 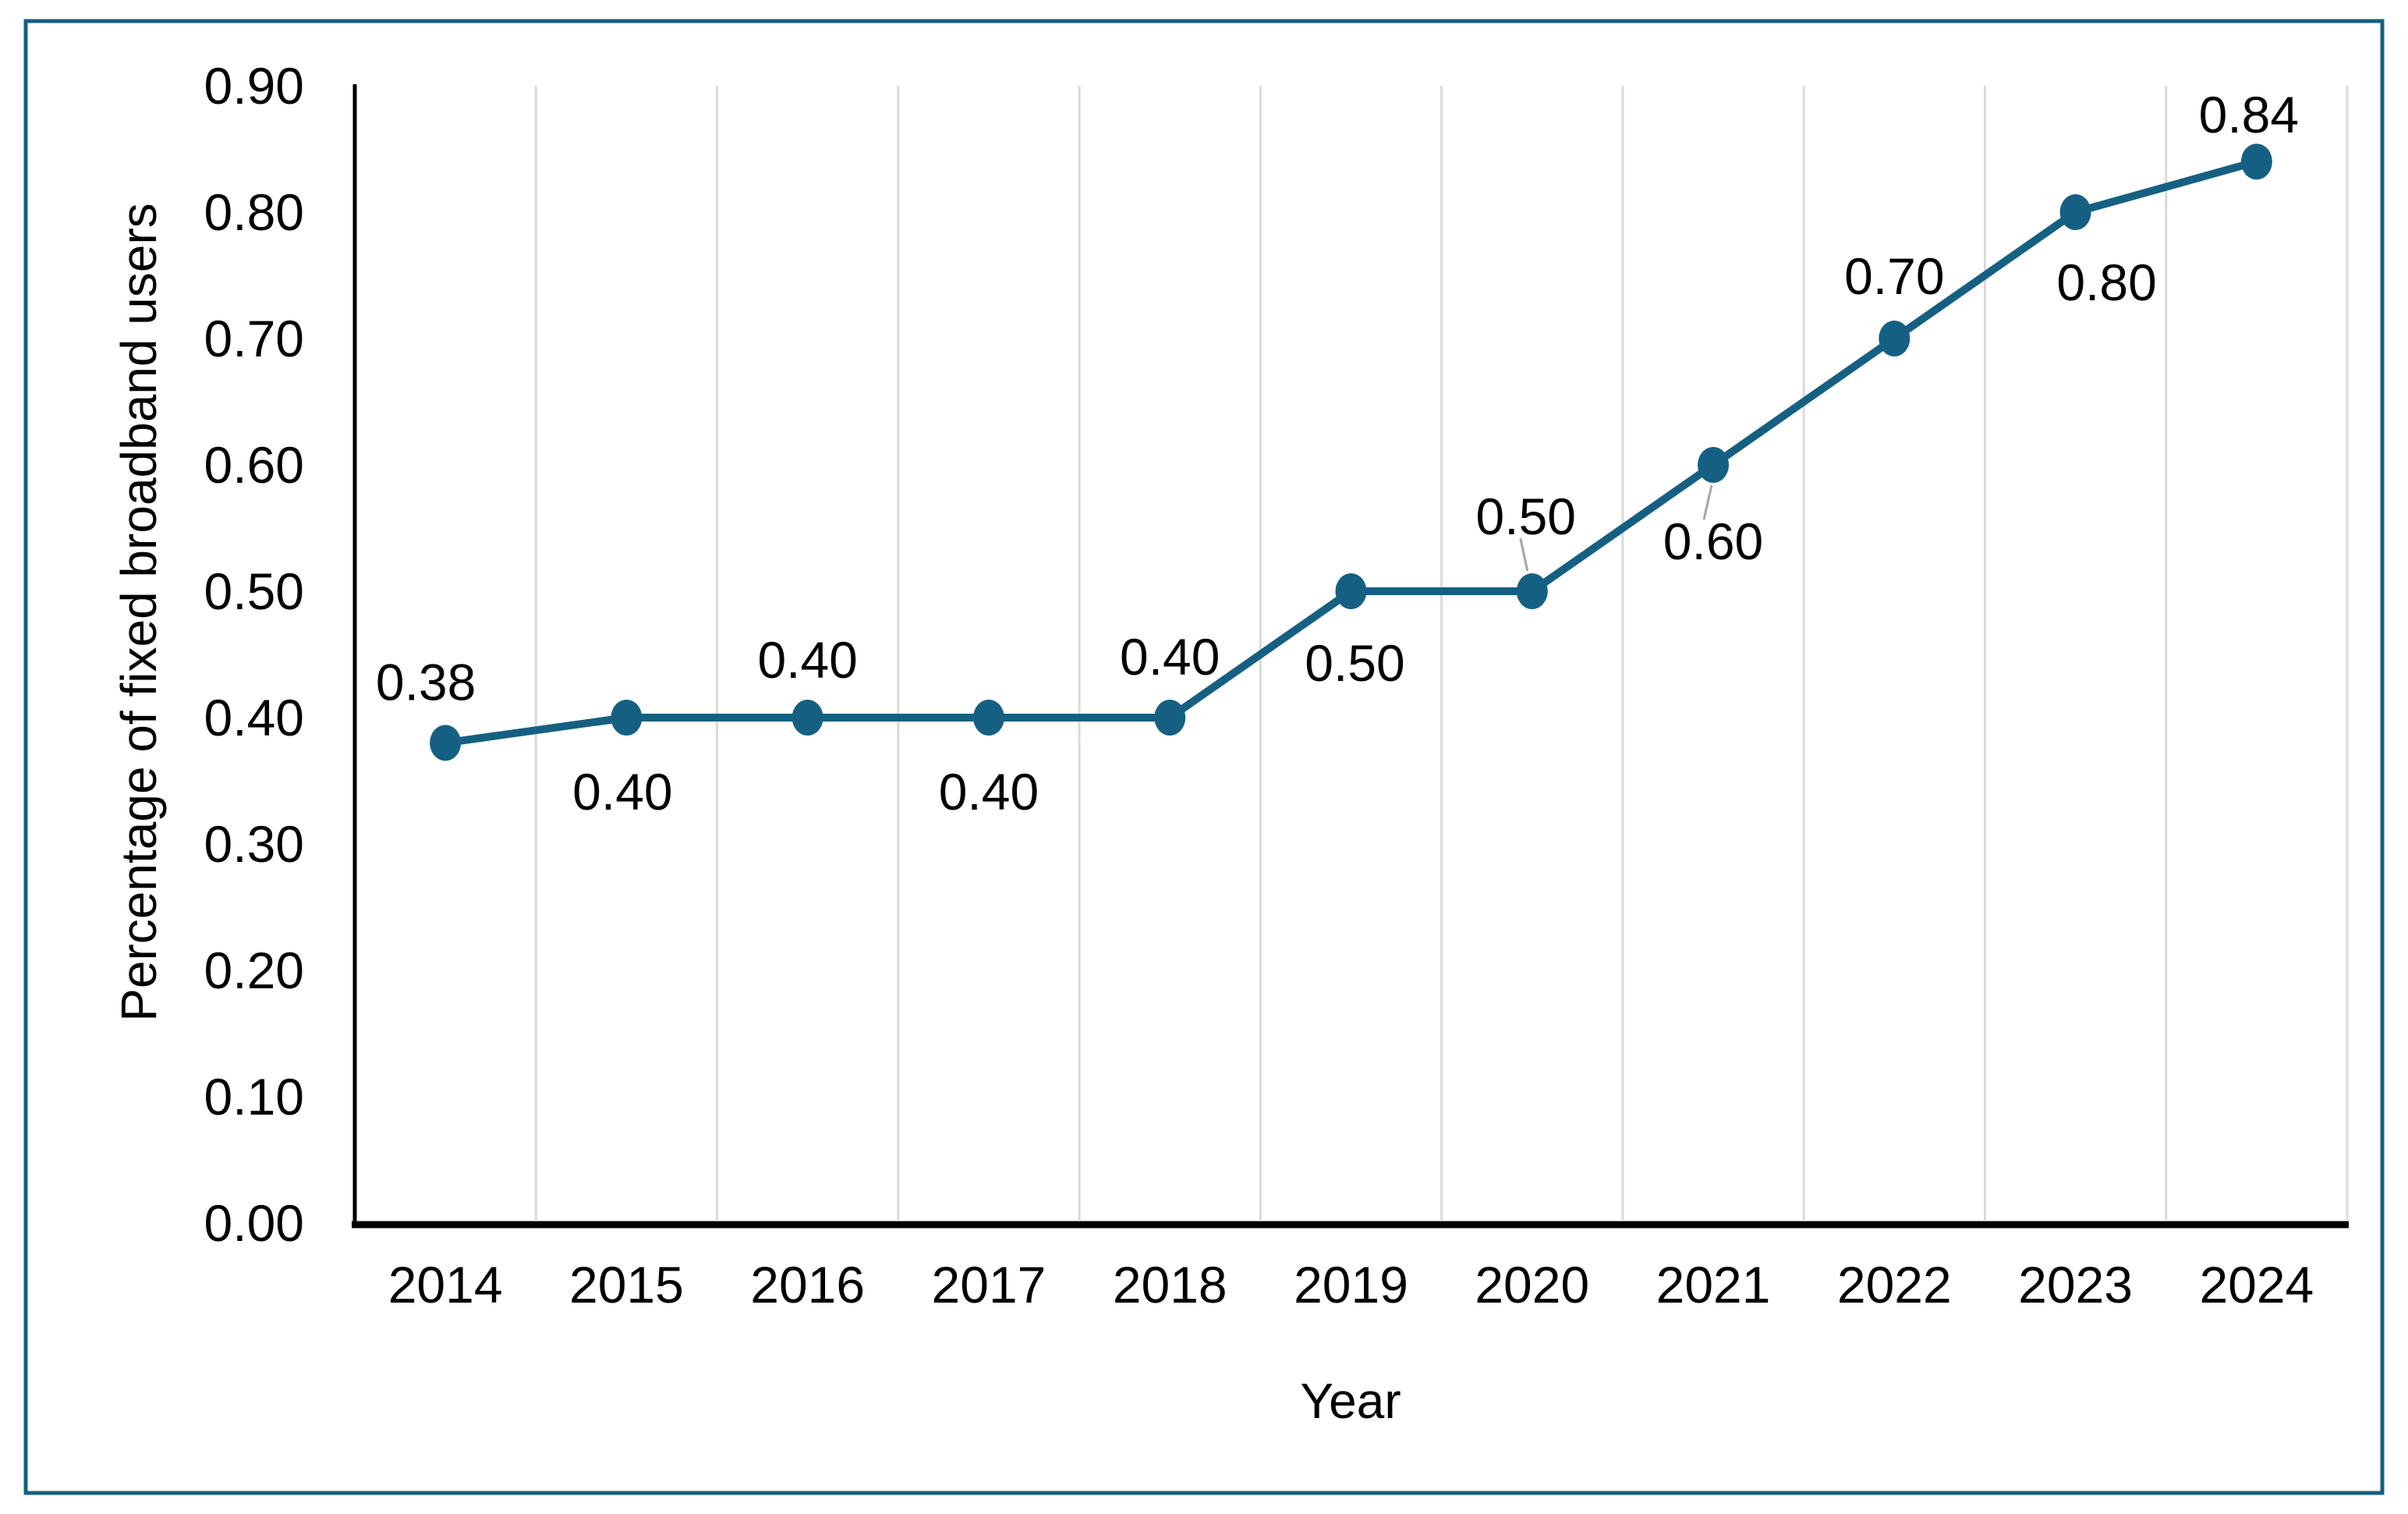 What do you see at coordinates (2075, 1285) in the screenshot?
I see `x-tick-2023: 2023` at bounding box center [2075, 1285].